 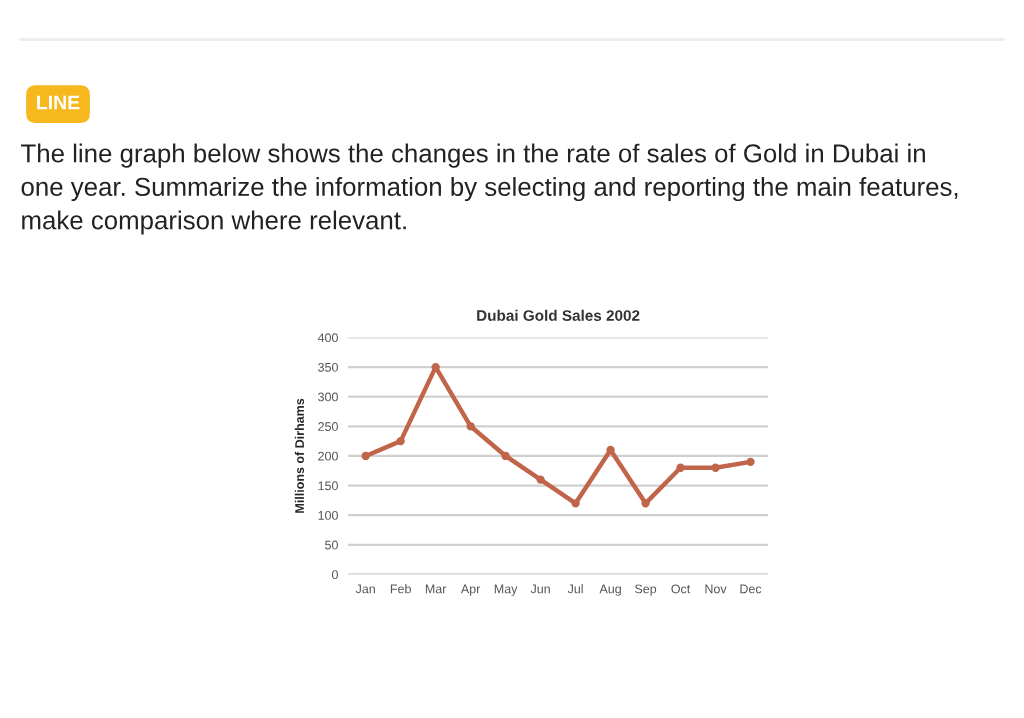 What do you see at coordinates (58, 102) in the screenshot?
I see `text: LINE` at bounding box center [58, 102].